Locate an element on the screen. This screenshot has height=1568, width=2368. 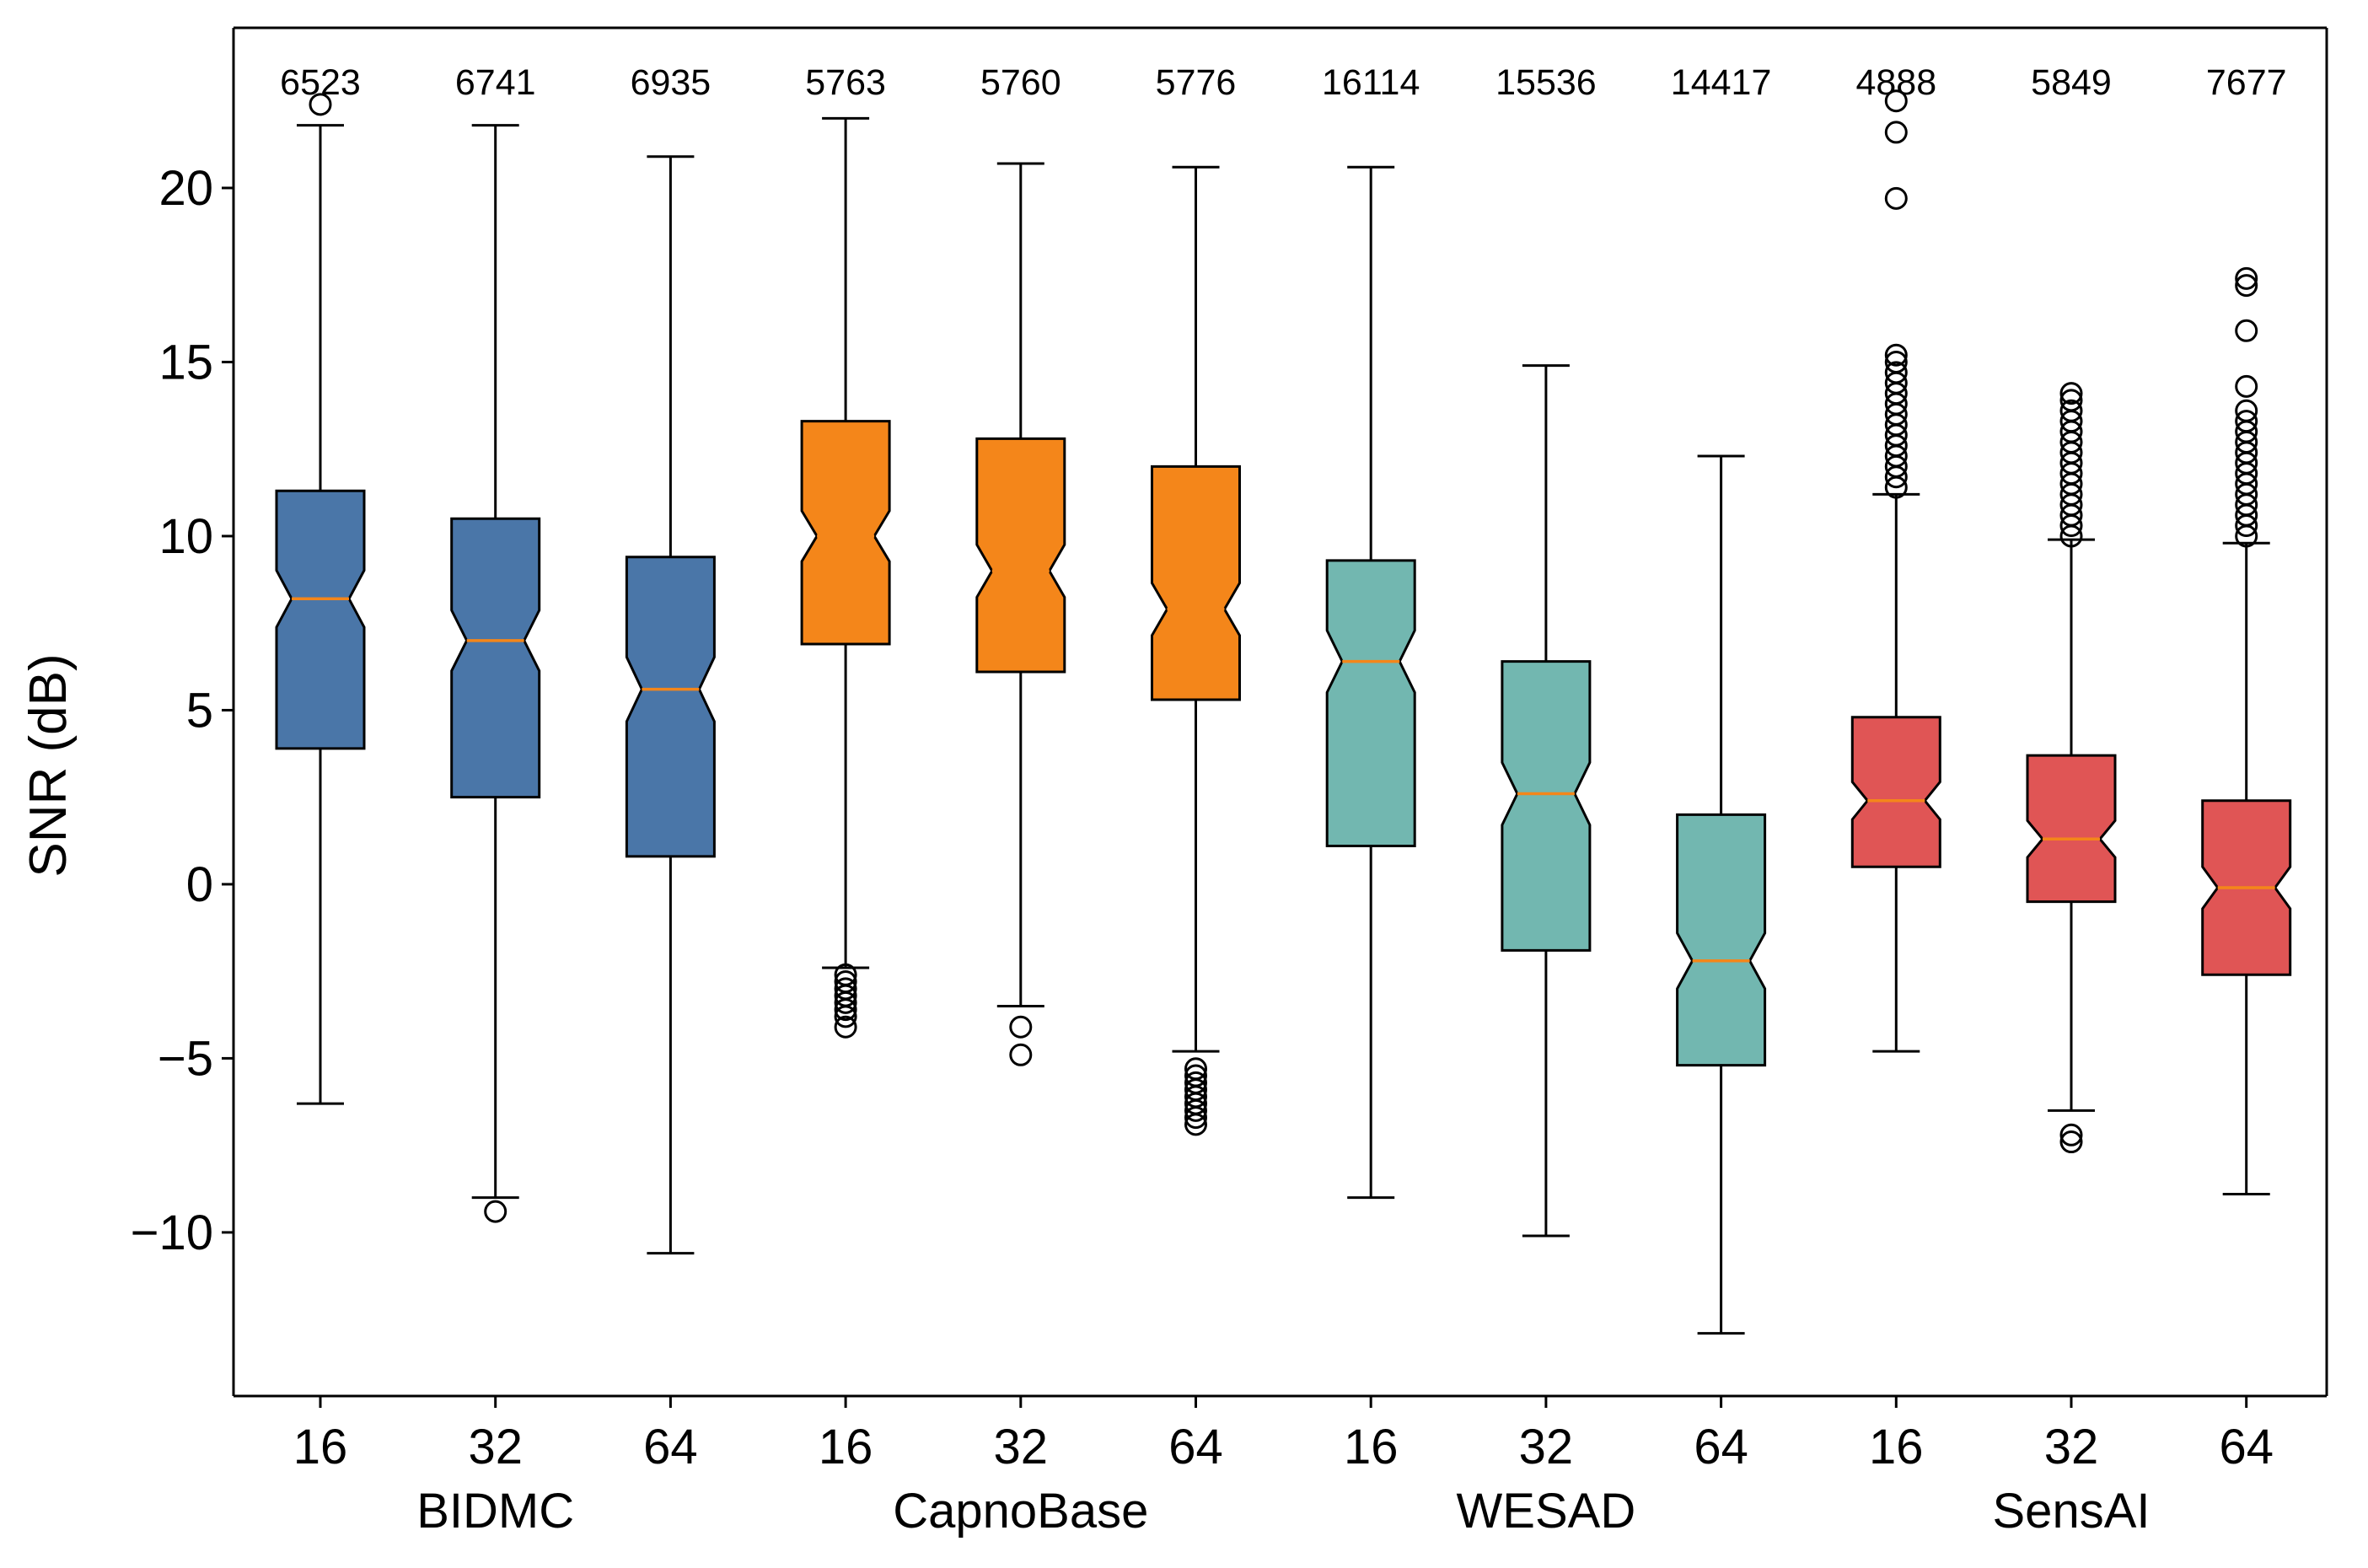
y-tick-label: 10 is located at coordinates (186, 536).